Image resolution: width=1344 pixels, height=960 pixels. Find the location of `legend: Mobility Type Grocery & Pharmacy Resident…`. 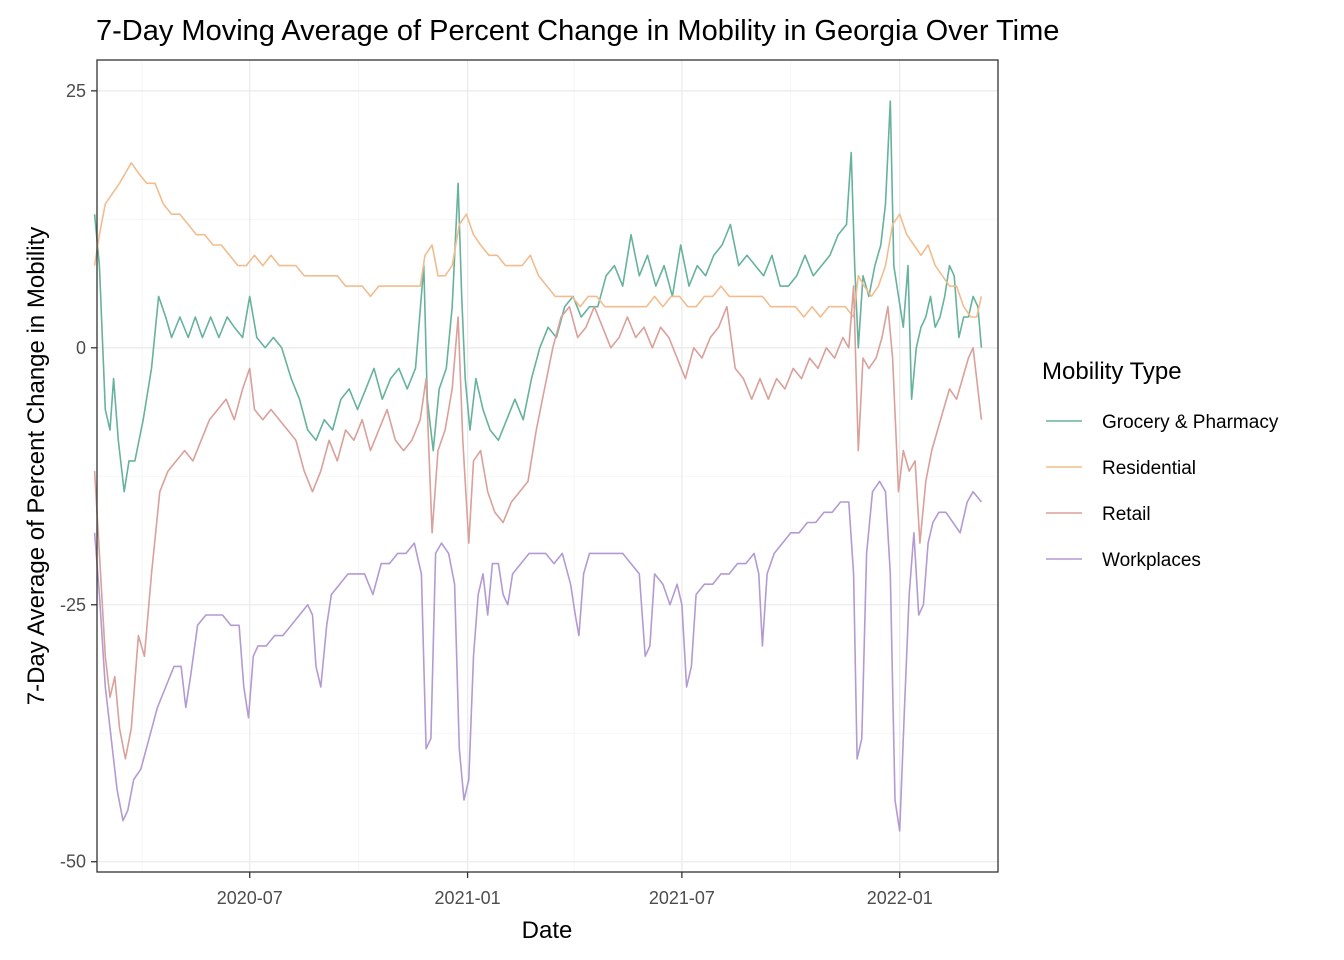

legend: Mobility Type Grocery & Pharmacy Resident… is located at coordinates (1160, 464).